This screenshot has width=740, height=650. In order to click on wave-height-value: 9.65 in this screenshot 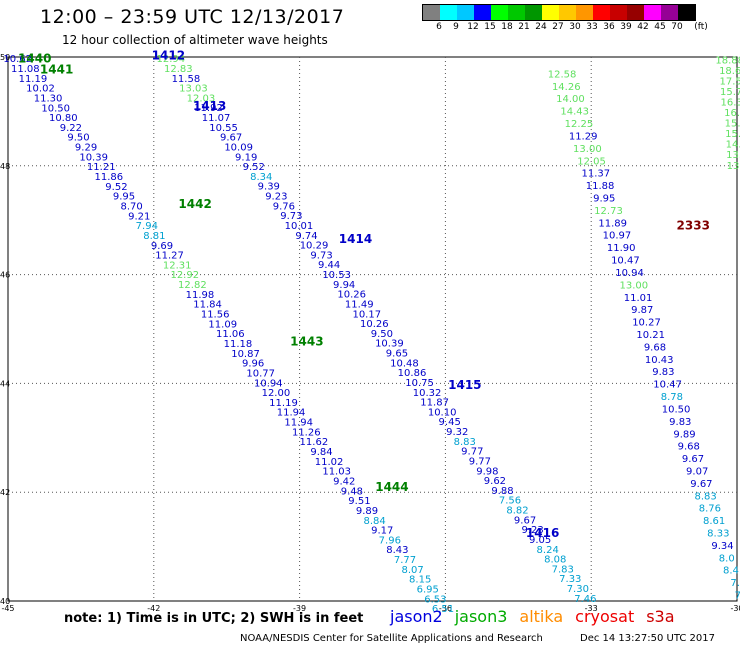, I will do `click(397, 354)`.